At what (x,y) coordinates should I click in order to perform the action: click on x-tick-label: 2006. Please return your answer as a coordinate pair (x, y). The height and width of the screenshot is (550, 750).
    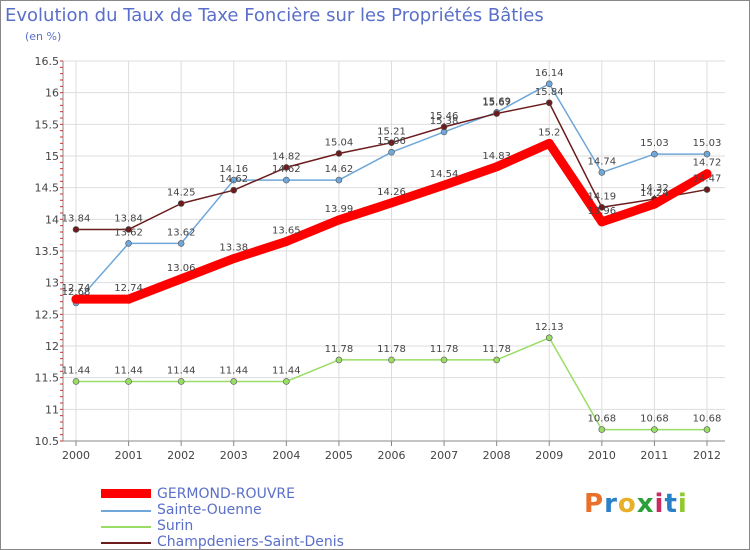
    Looking at the image, I should click on (392, 455).